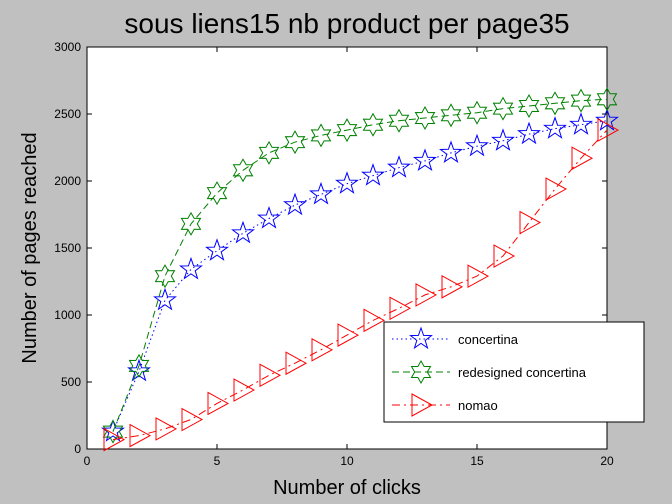 The height and width of the screenshot is (504, 672). I want to click on x-tick-label: 20, so click(607, 461).